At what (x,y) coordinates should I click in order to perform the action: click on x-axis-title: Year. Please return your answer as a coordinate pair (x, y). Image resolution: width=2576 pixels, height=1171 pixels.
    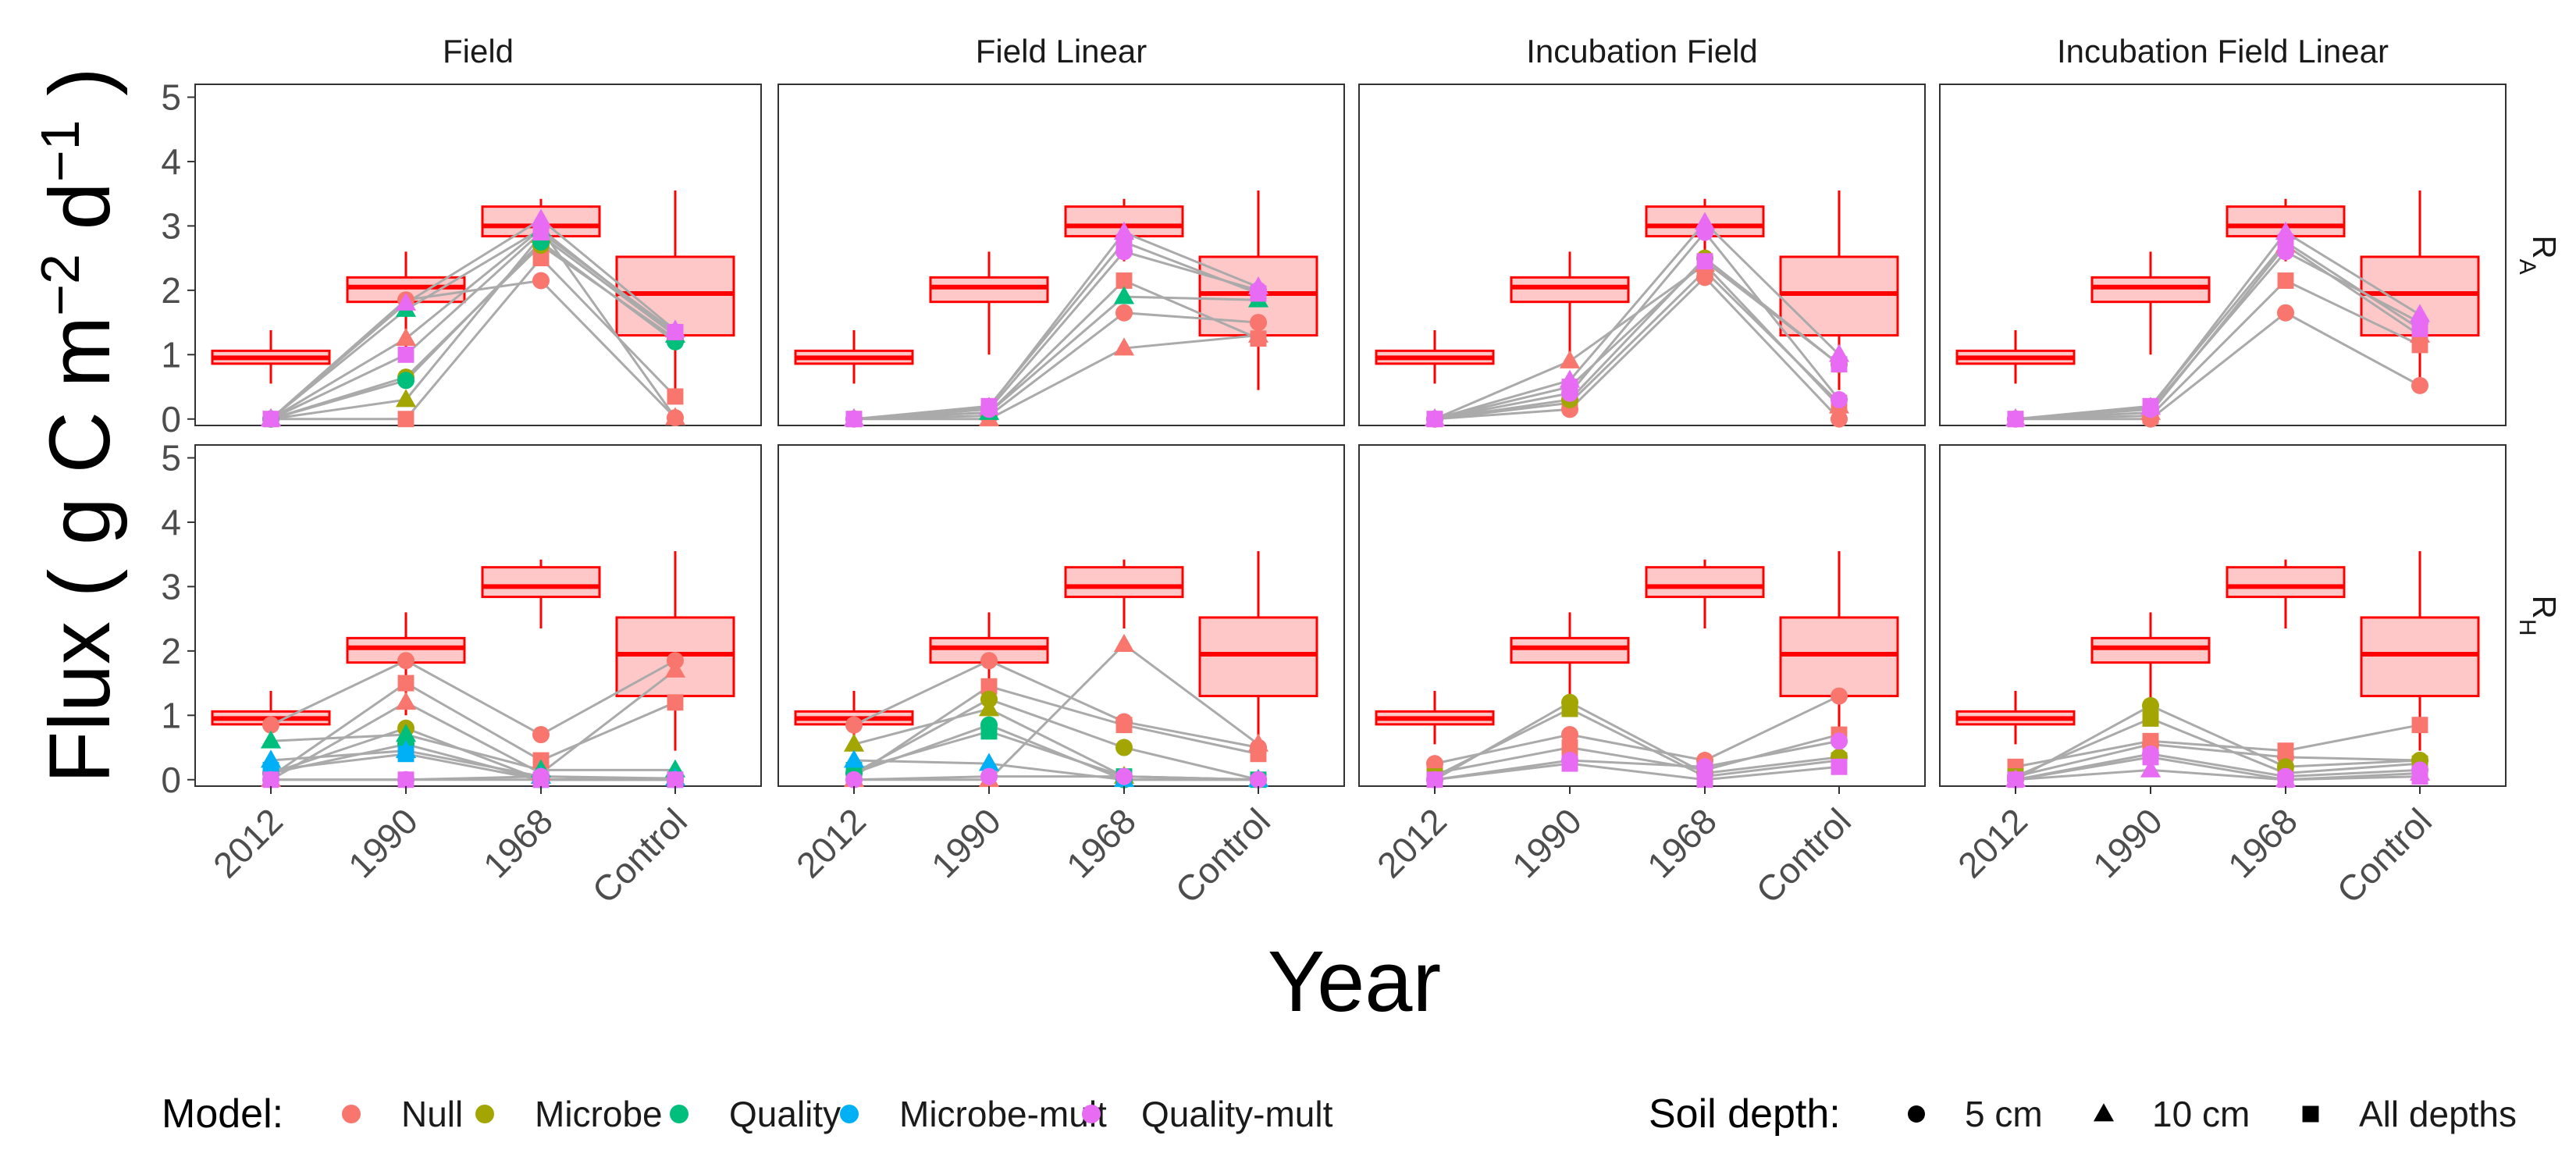
    Looking at the image, I should click on (1354, 982).